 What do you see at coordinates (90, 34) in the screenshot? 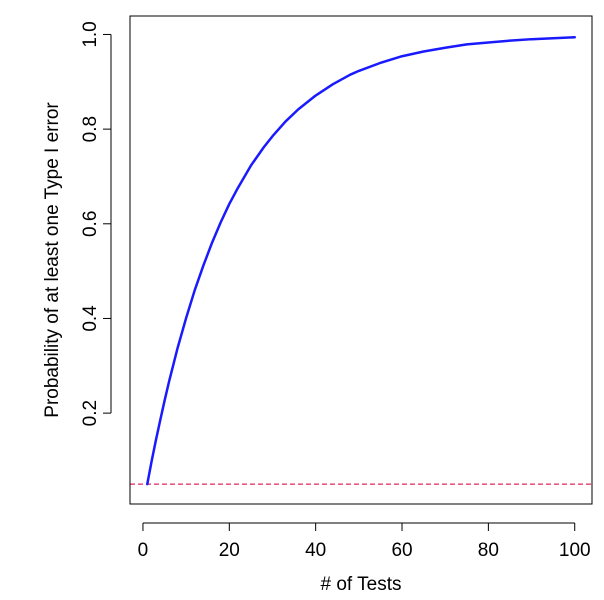
I see `y-tick-label: 1.0` at bounding box center [90, 34].